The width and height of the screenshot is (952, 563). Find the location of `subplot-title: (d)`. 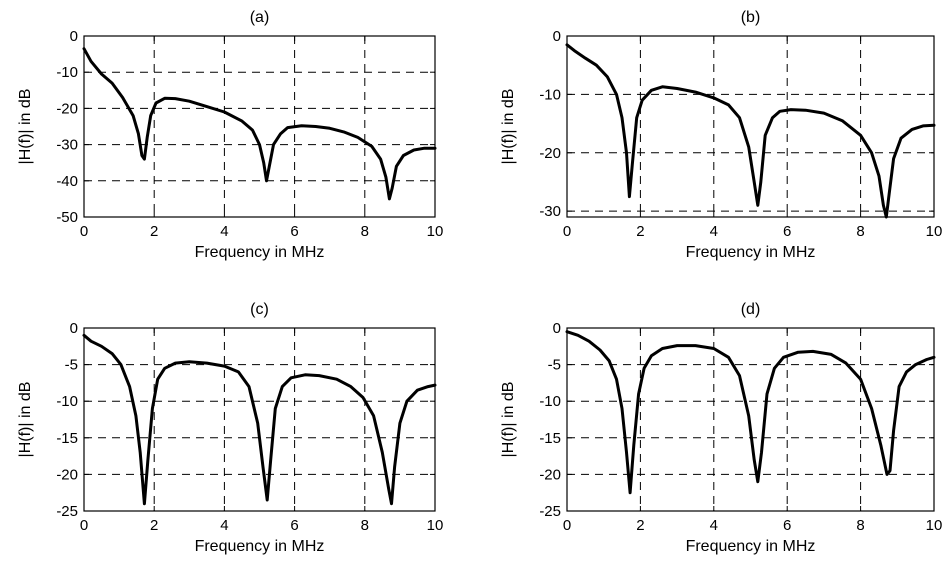

subplot-title: (d) is located at coordinates (751, 309).